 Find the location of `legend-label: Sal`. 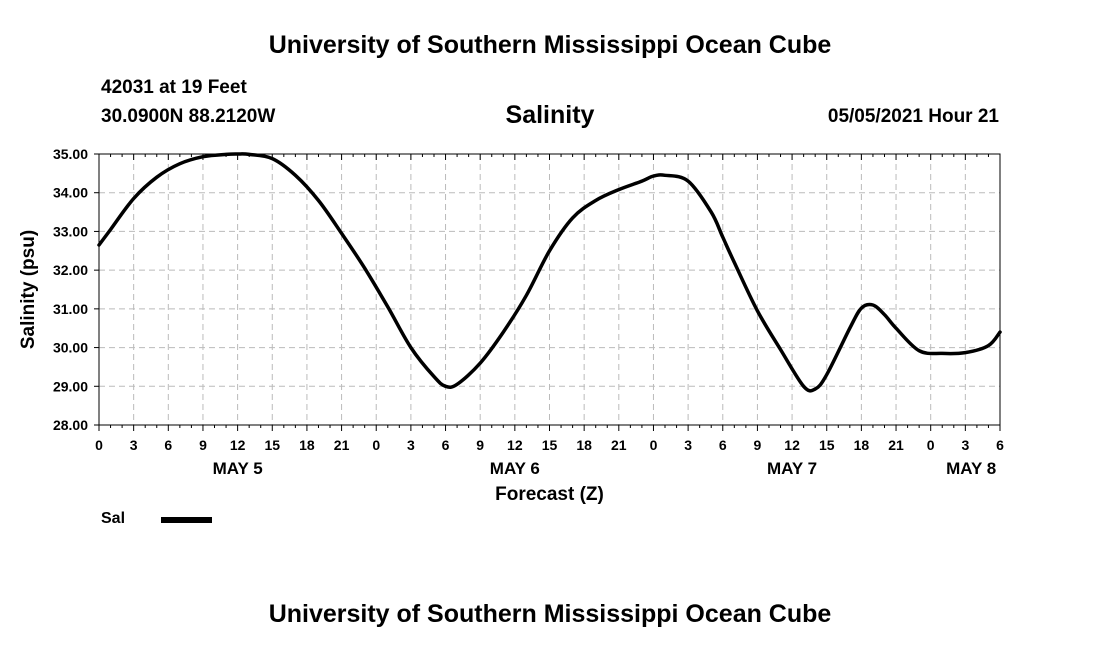

legend-label: Sal is located at coordinates (113, 518).